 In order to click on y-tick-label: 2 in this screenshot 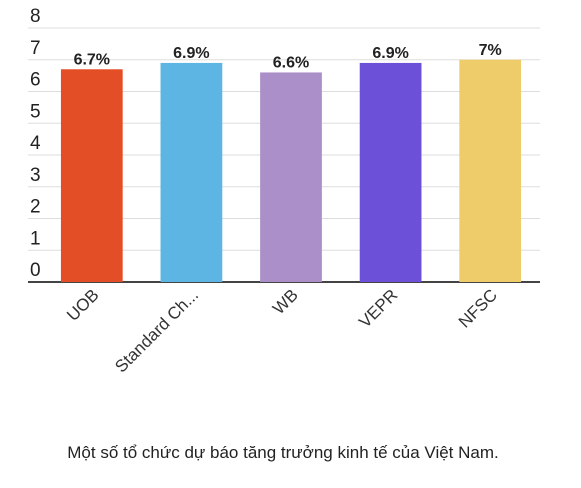, I will do `click(35, 207)`.